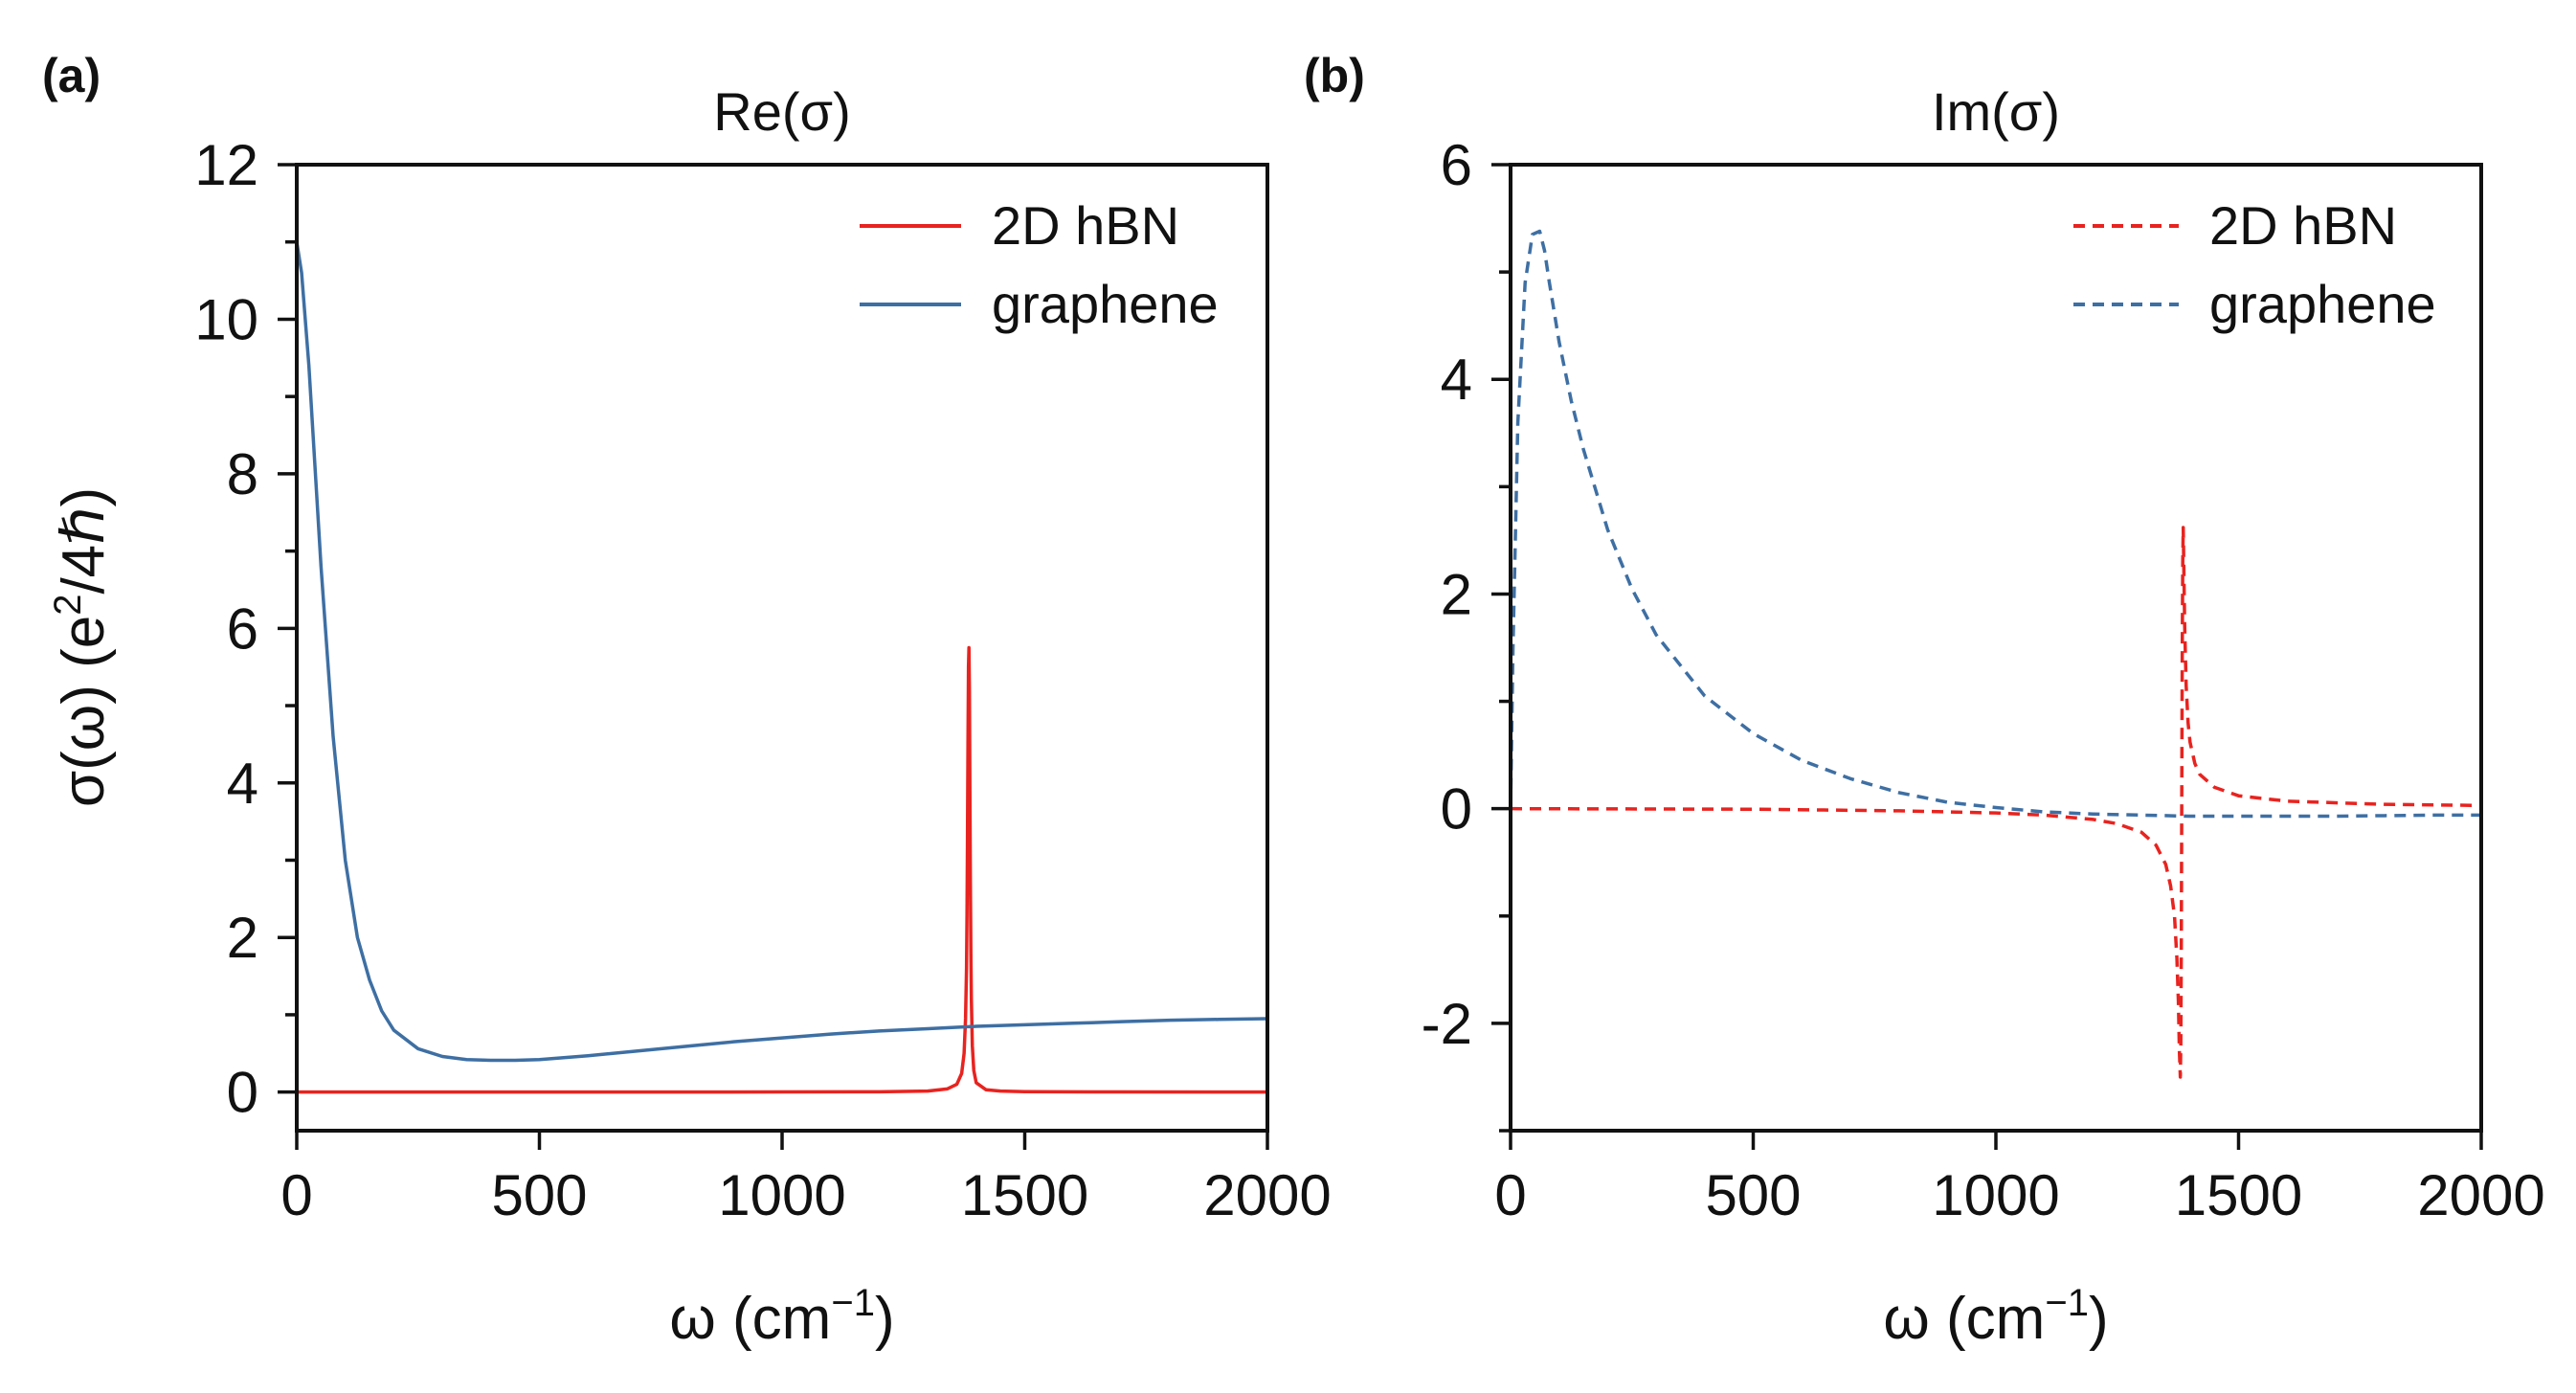  Describe the element at coordinates (1466, 633) in the screenshot. I see `panel-b-y-axis: -2 0 2 4 6` at that location.